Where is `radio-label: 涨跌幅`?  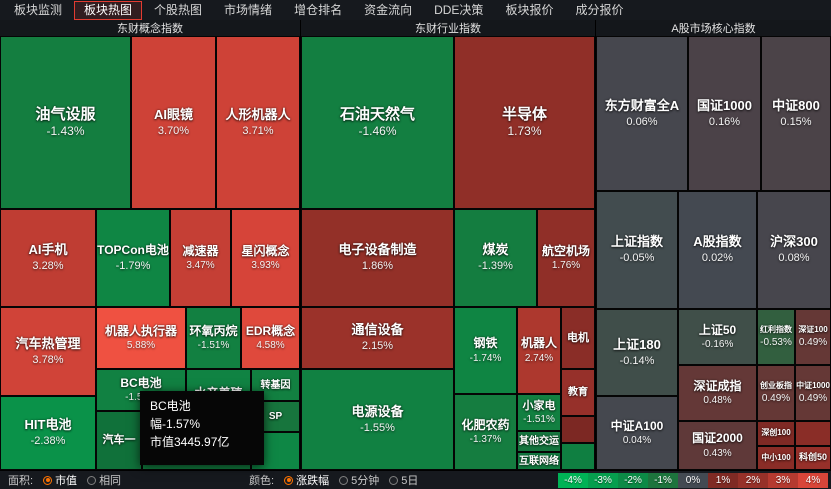
radio-label: 涨跌幅 is located at coordinates (313, 481).